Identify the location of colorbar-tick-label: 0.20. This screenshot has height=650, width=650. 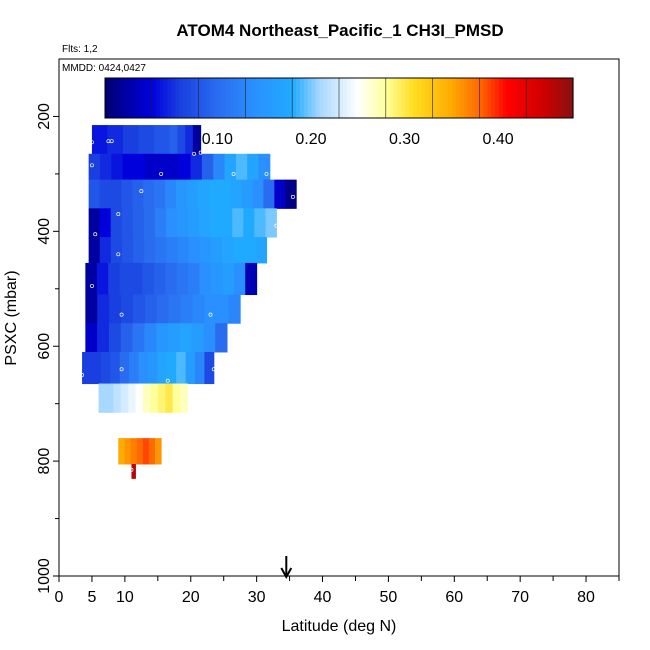
(310, 139).